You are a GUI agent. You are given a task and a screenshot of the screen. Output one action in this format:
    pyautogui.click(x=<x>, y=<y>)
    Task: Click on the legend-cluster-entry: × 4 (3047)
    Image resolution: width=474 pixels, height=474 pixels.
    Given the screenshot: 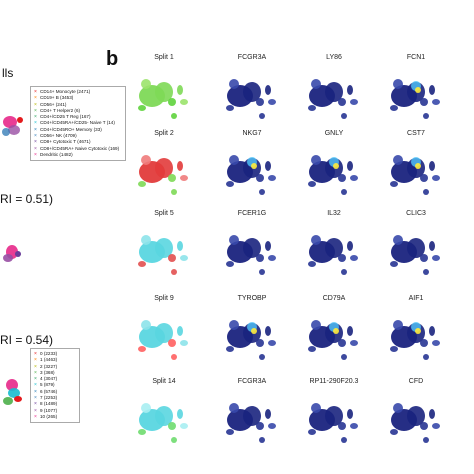 What is the action you would take?
    pyautogui.click(x=55, y=379)
    